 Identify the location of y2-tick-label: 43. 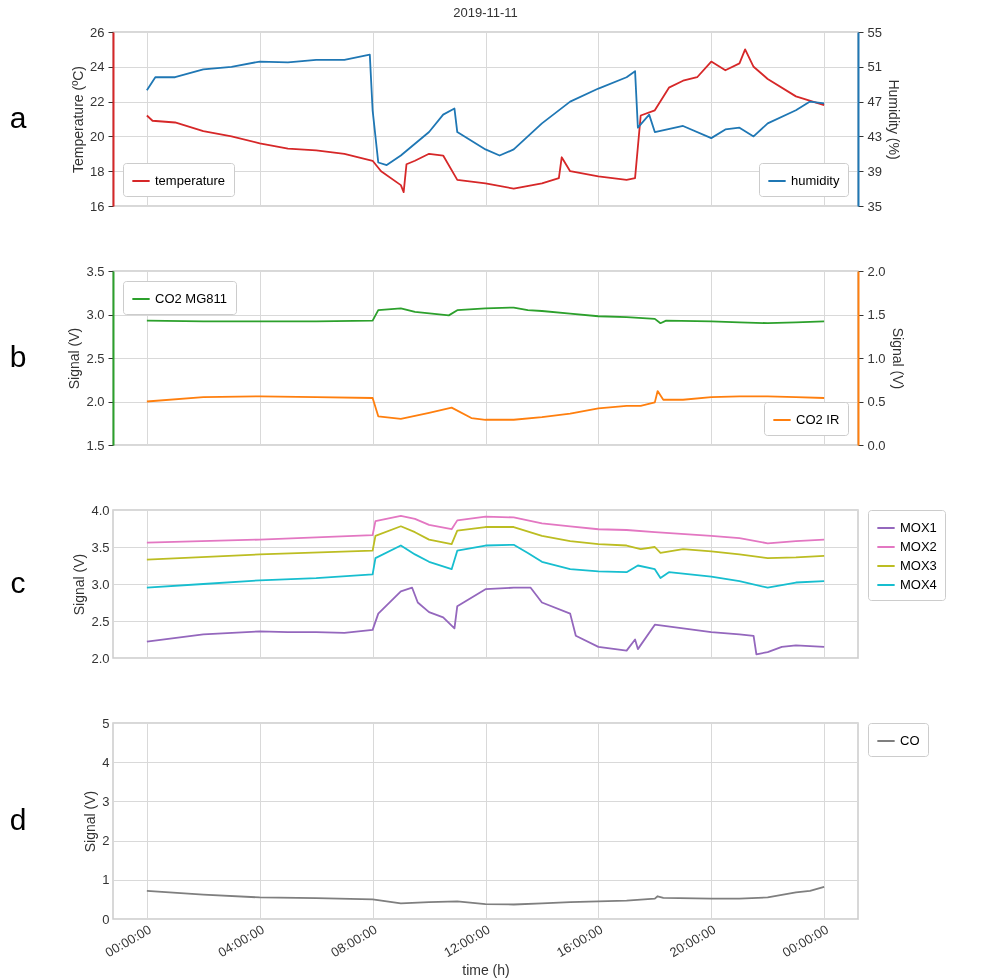
(874, 136).